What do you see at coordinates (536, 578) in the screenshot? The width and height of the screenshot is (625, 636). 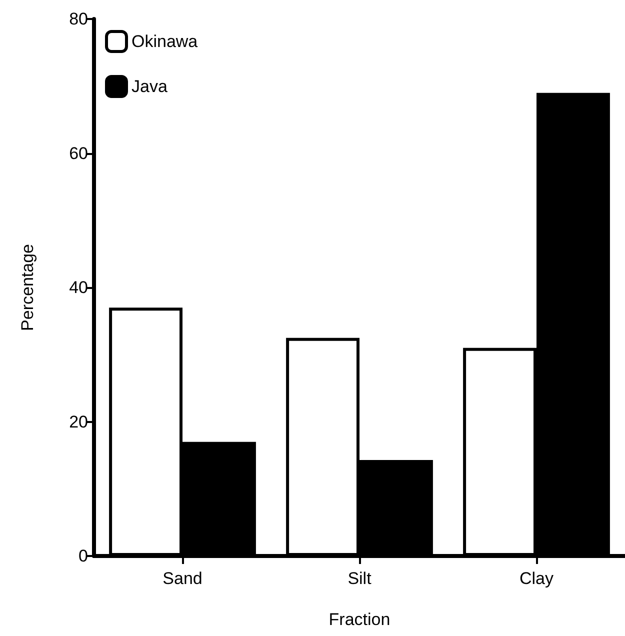 I see `x-tick-label: Clay` at bounding box center [536, 578].